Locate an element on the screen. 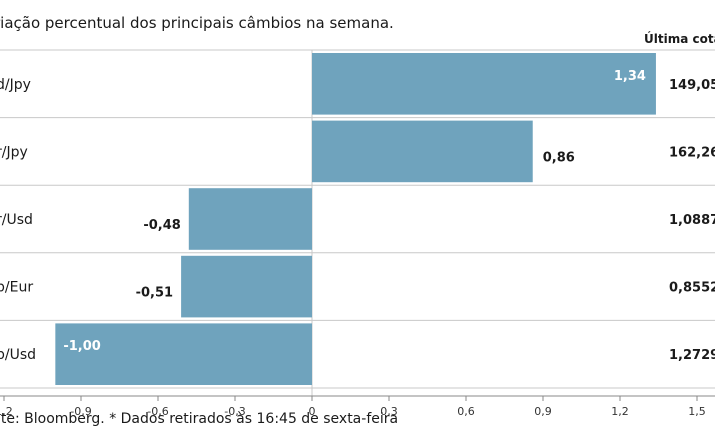 Image resolution: width=715 pixels, height=445 pixels. value-label-1: 0,86 is located at coordinates (559, 157).